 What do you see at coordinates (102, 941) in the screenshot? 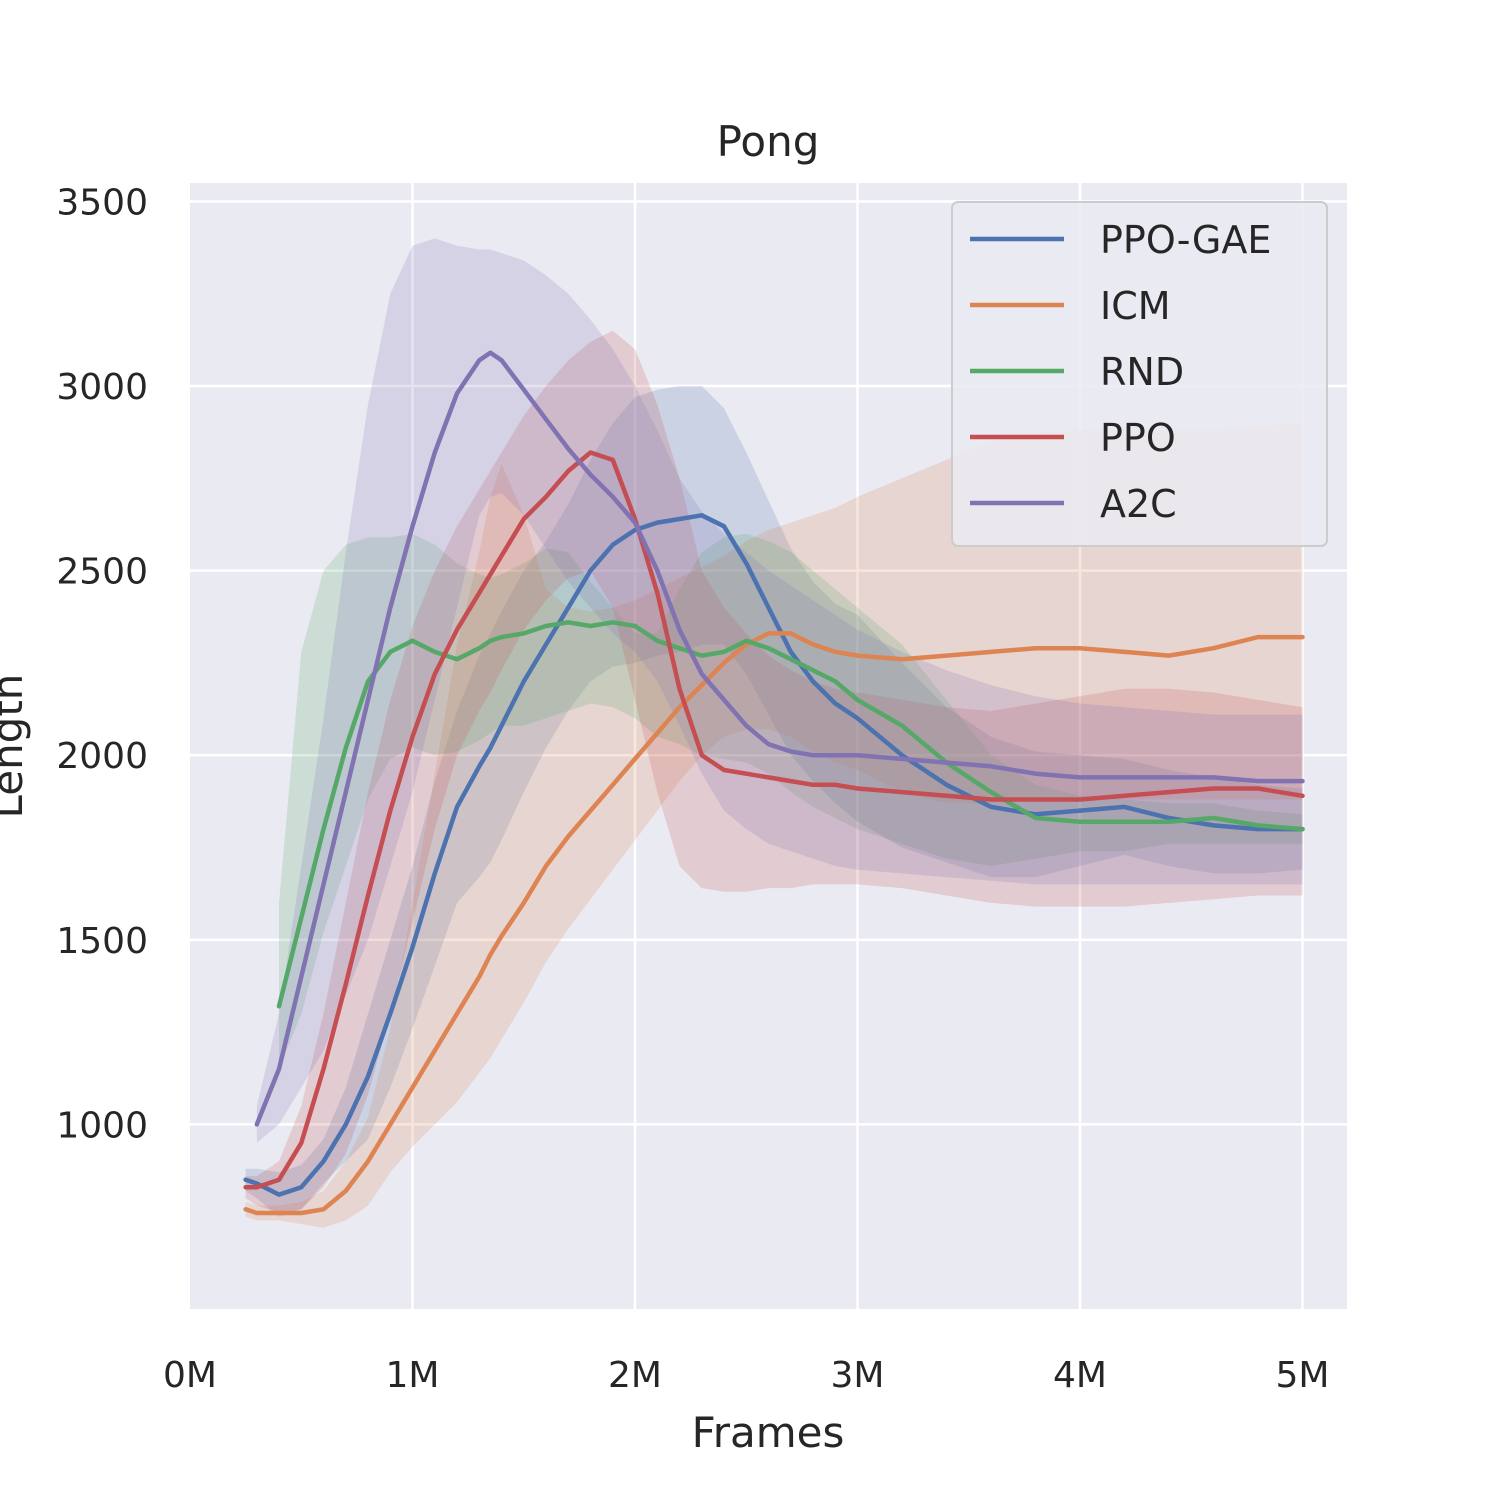
I see `y-tick-label: 1500` at bounding box center [102, 941].